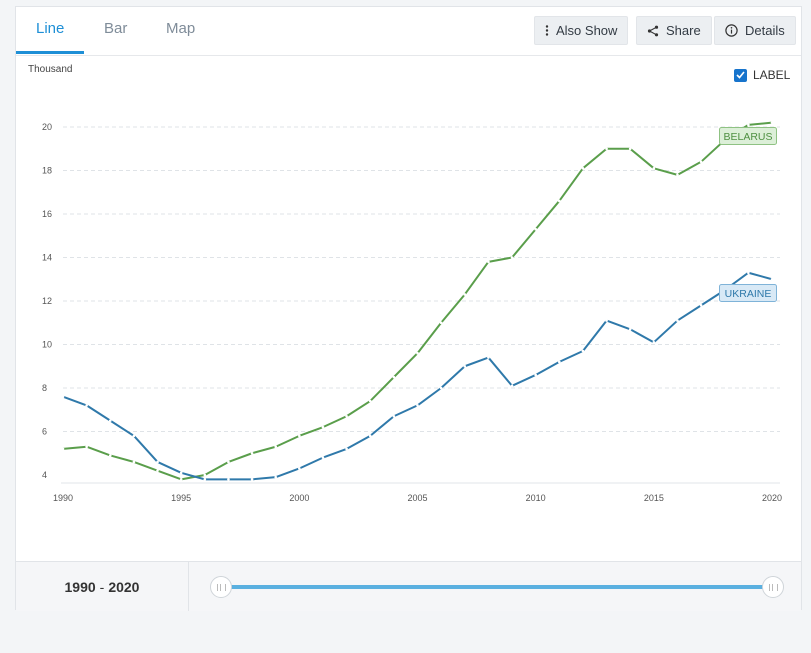  I want to click on x-tick-label: 2000, so click(299, 498).